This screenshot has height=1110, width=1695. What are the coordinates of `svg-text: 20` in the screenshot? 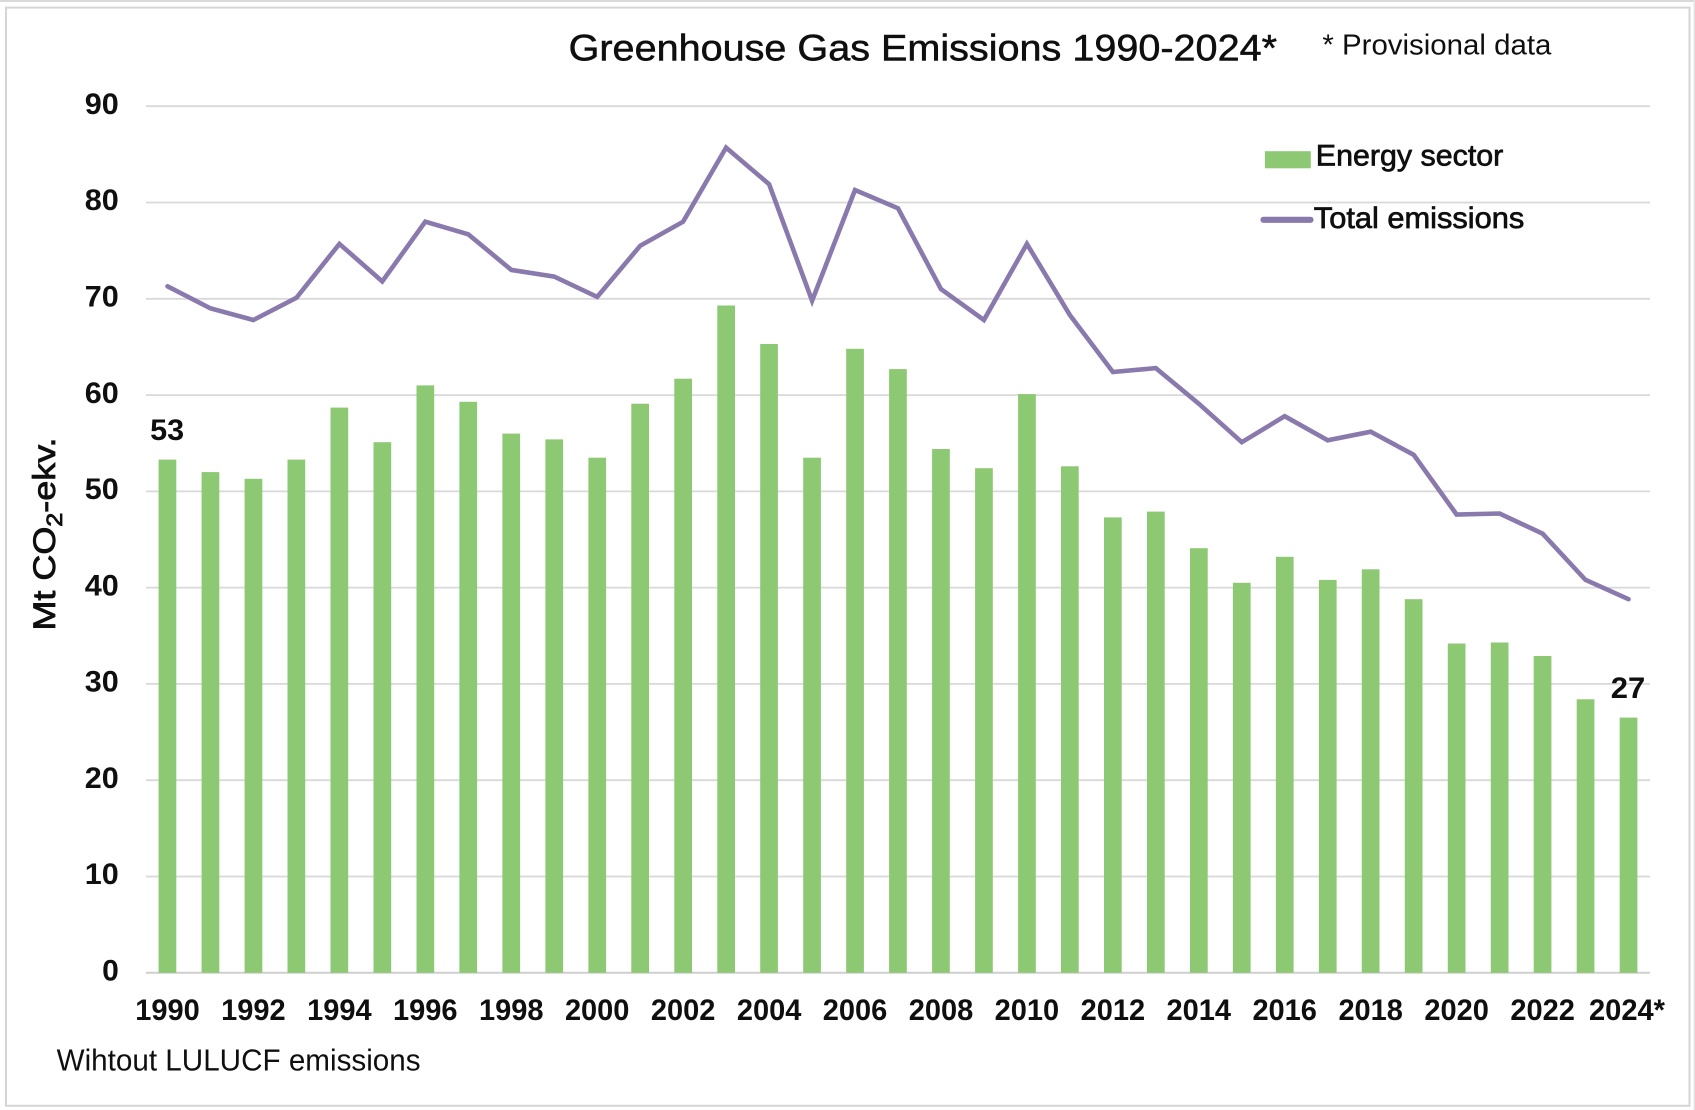 It's located at (102, 778).